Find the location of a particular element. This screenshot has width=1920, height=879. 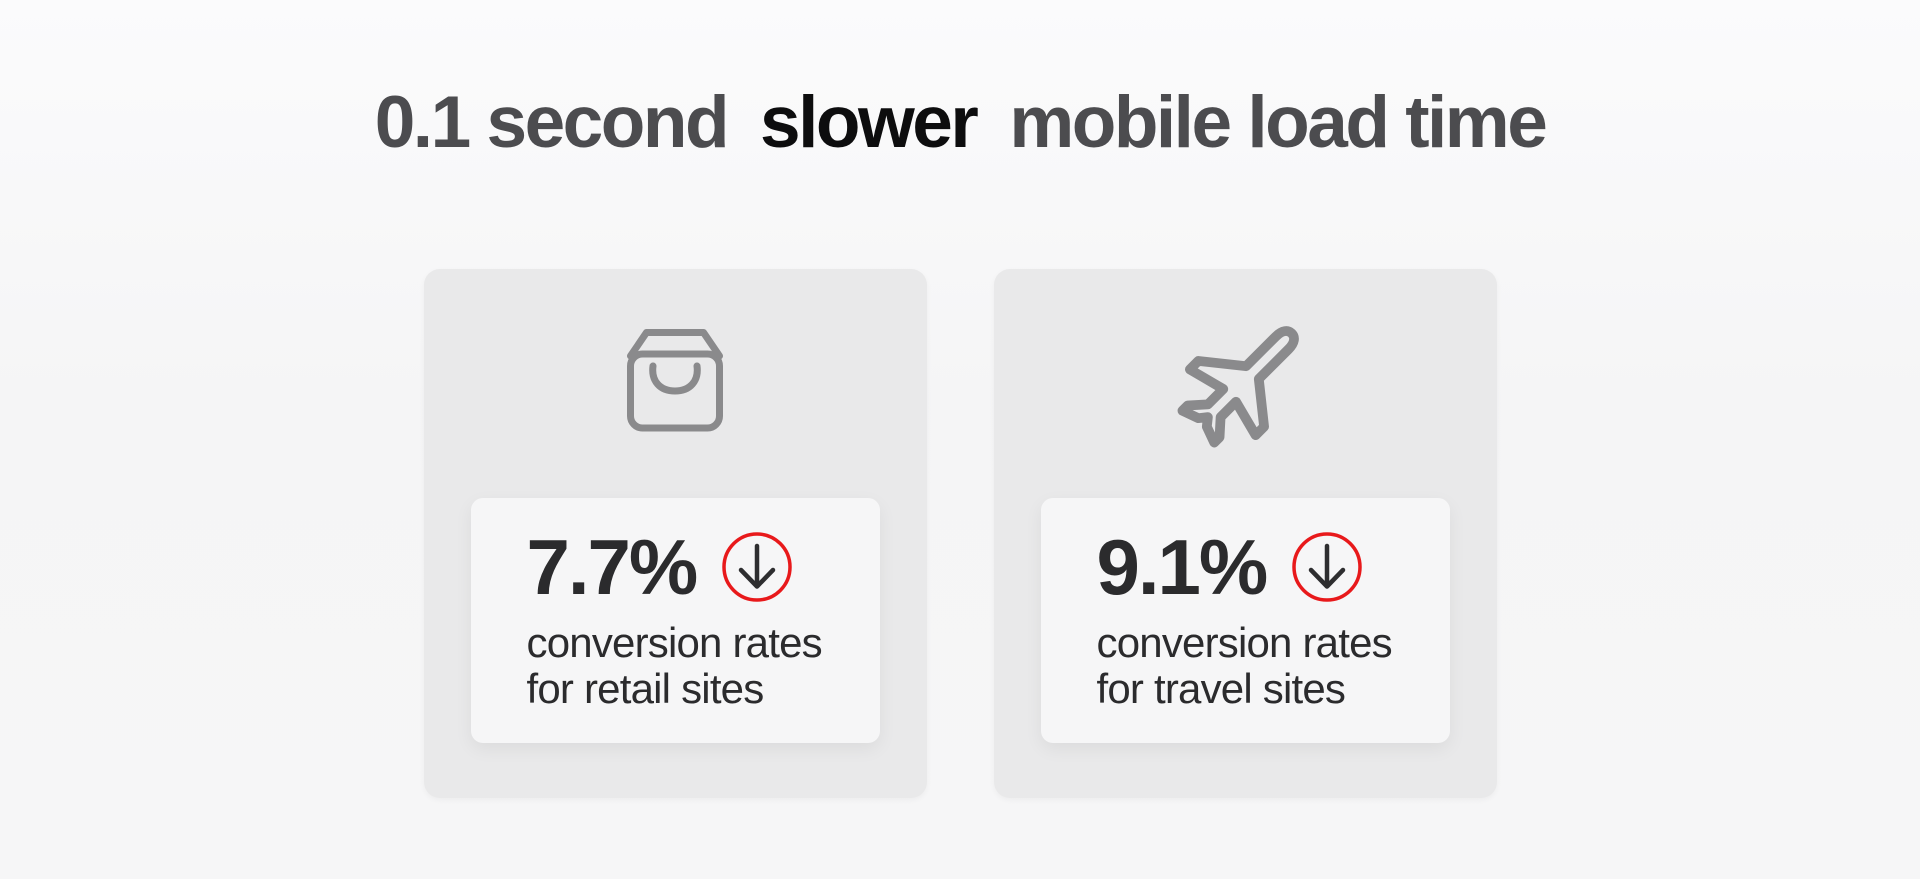

stat-description-line: for retail sites is located at coordinates (645, 688).